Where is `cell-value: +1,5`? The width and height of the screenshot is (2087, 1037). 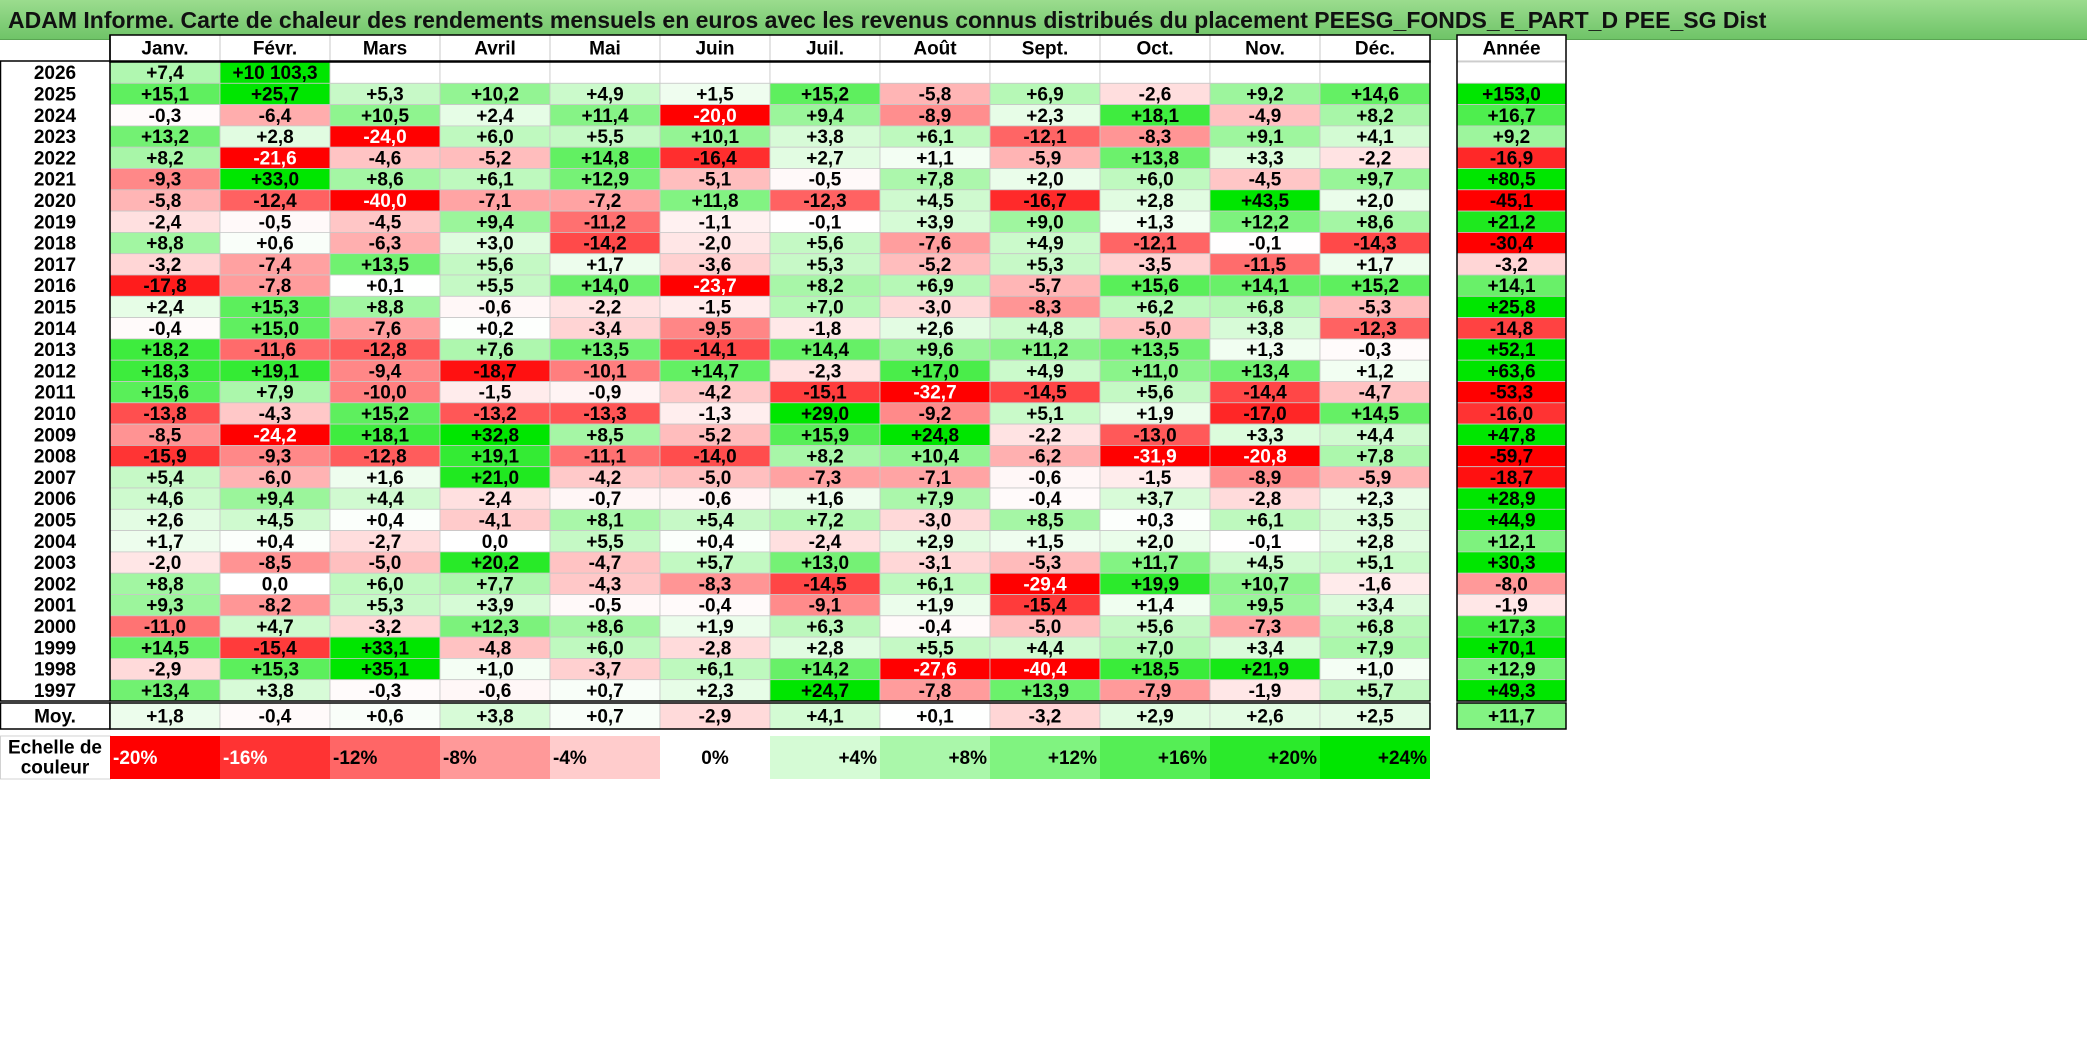 cell-value: +1,5 is located at coordinates (715, 94).